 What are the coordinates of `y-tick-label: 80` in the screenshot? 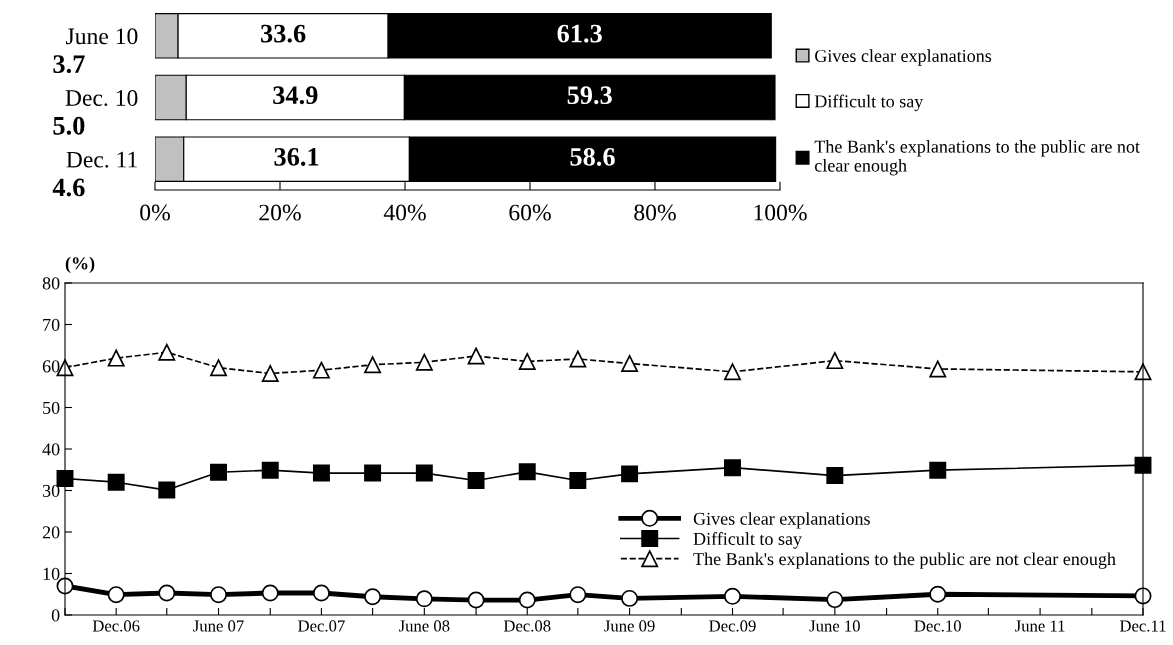 It's located at (51, 283).